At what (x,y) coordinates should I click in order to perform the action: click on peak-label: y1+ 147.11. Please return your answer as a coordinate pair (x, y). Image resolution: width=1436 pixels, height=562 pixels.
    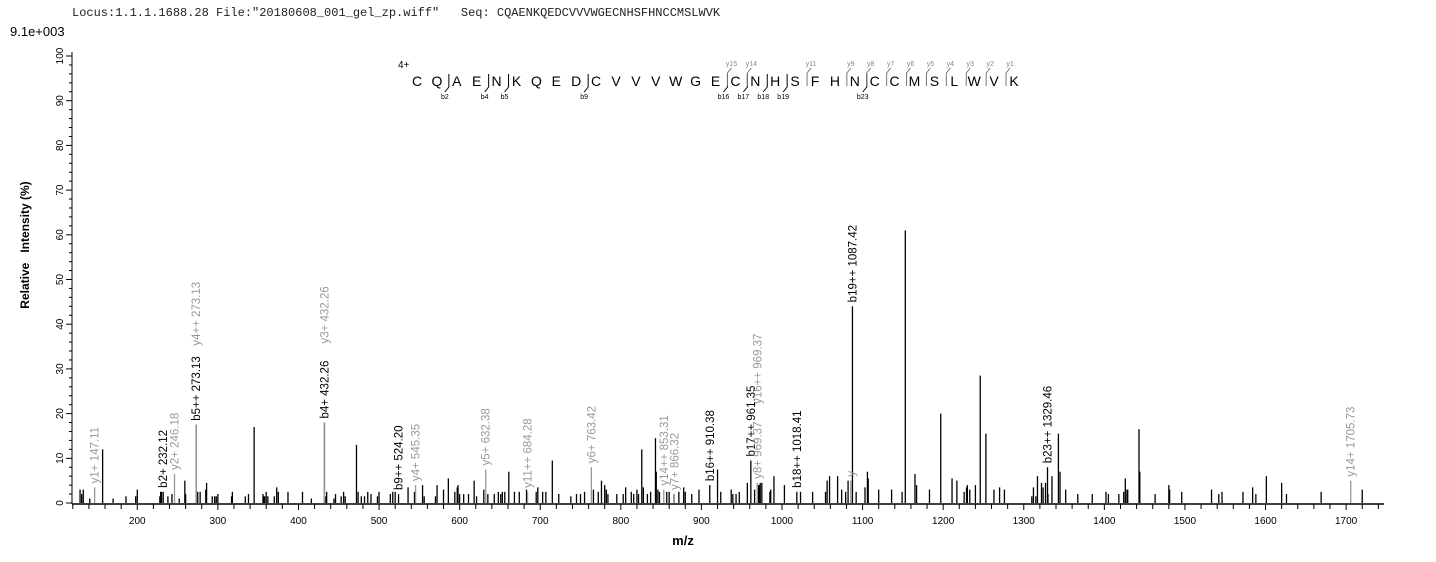
    Looking at the image, I should click on (96, 455).